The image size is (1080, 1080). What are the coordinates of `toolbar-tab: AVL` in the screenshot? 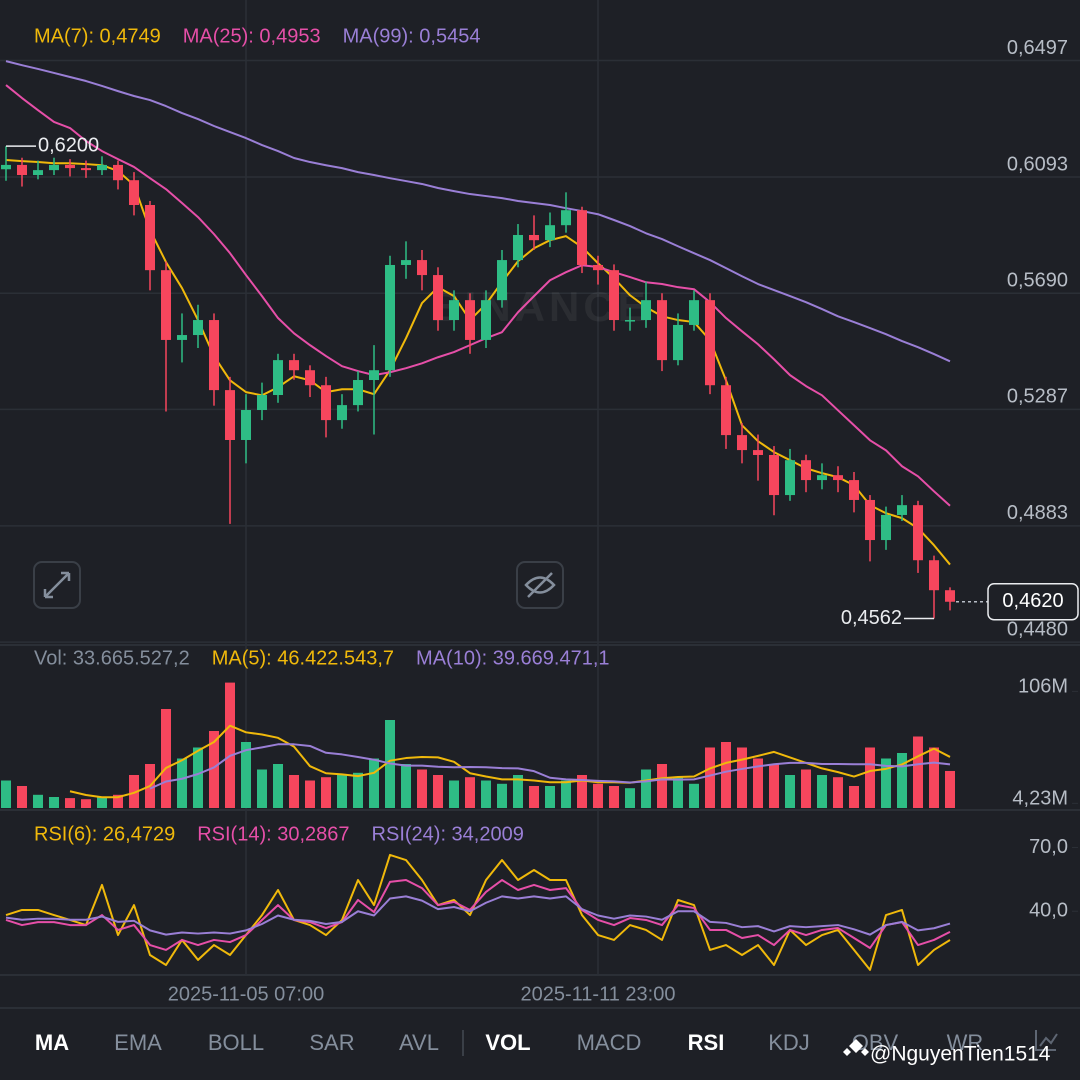 It's located at (419, 1042).